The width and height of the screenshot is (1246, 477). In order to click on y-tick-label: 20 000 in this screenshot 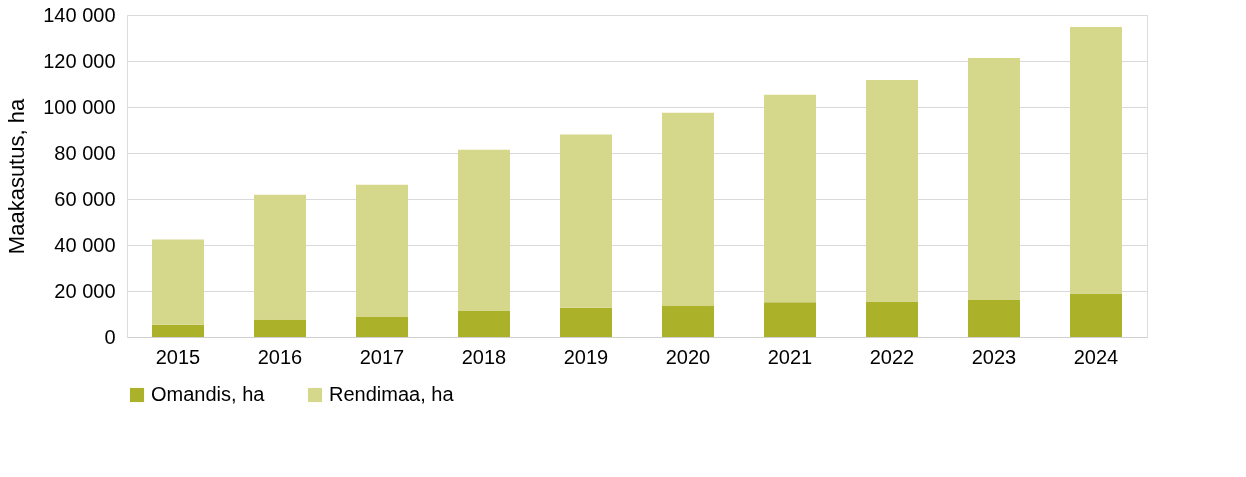, I will do `click(85, 290)`.